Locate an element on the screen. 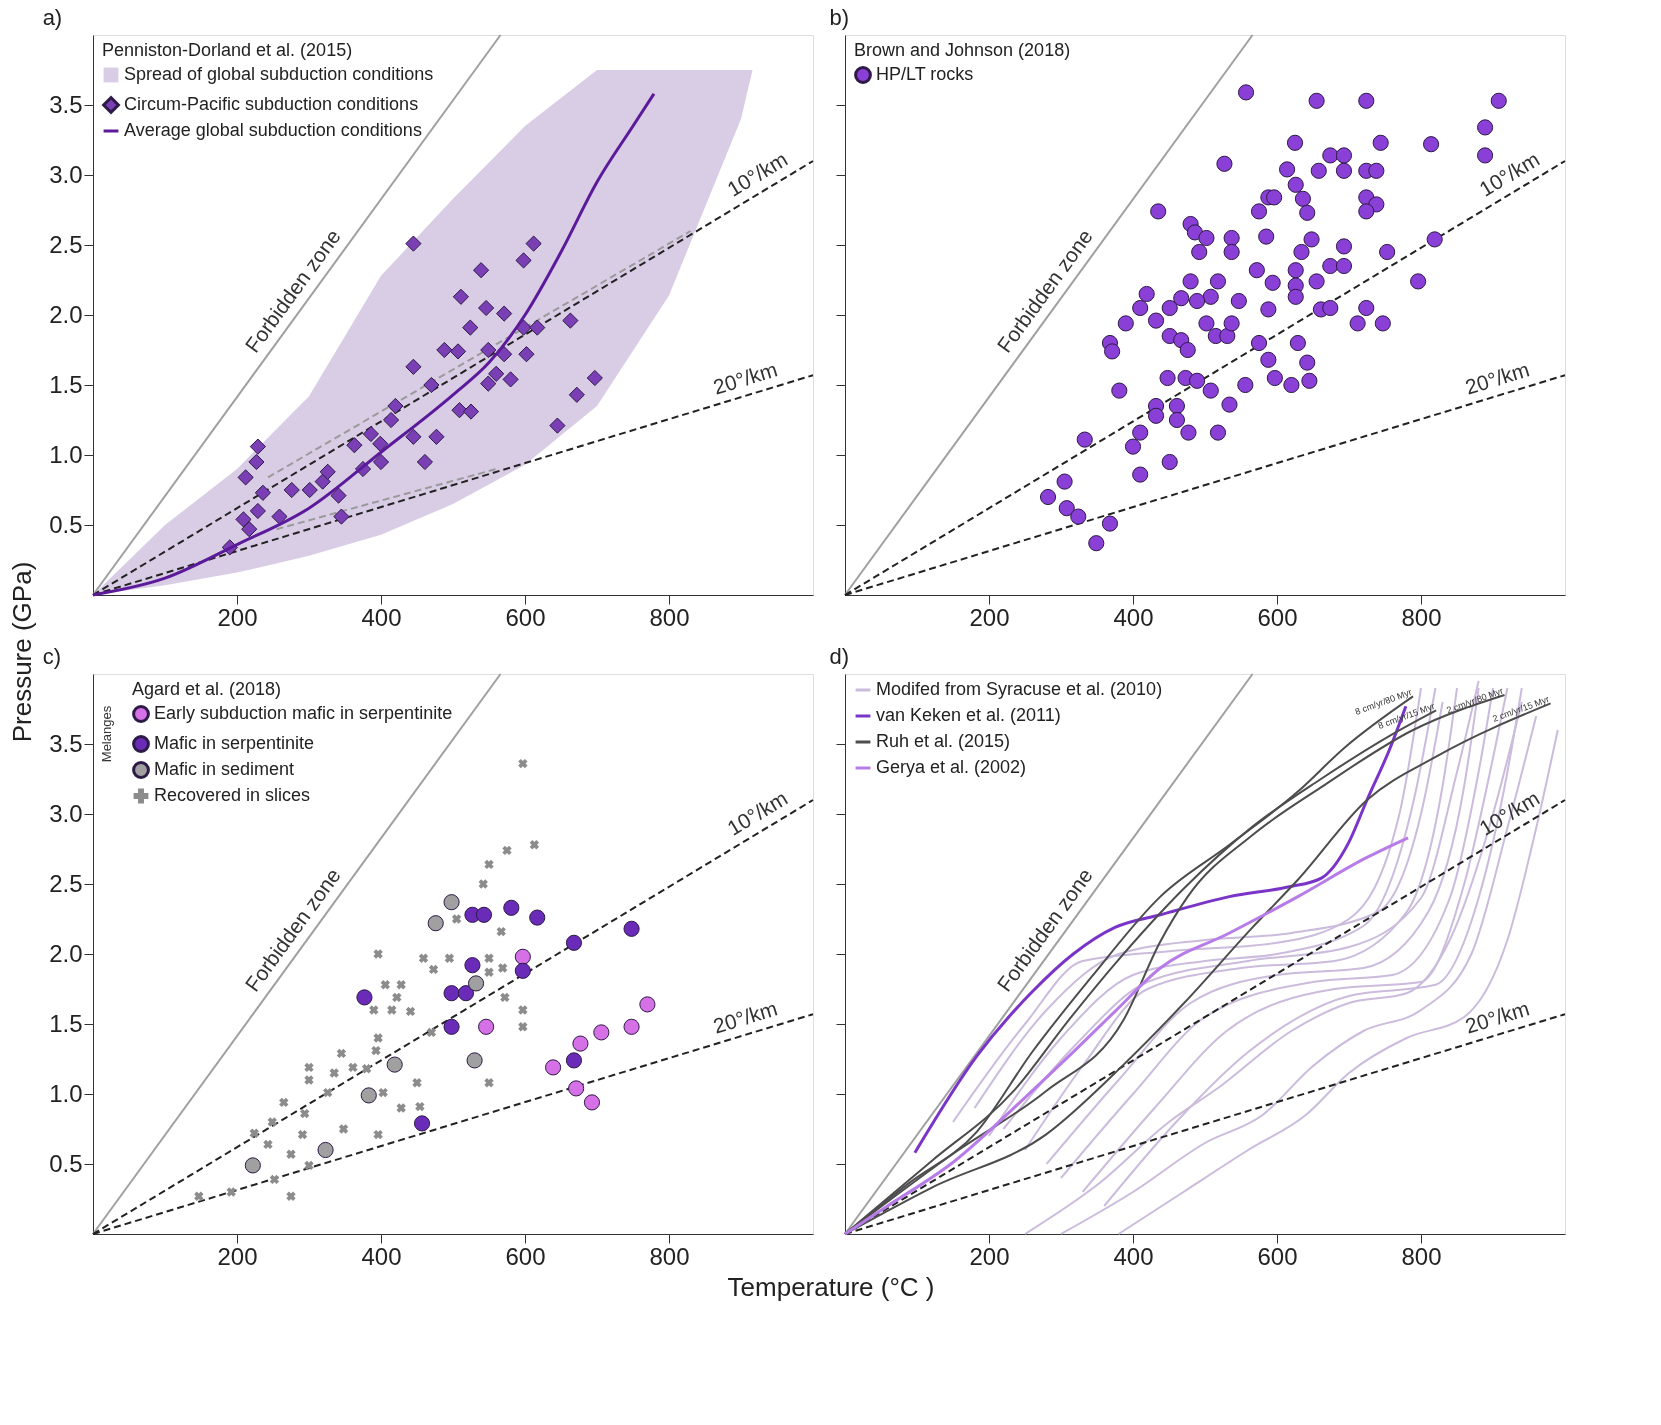 This screenshot has height=1425, width=1661. legend-label: van Keken et al. (2011) is located at coordinates (968, 715).